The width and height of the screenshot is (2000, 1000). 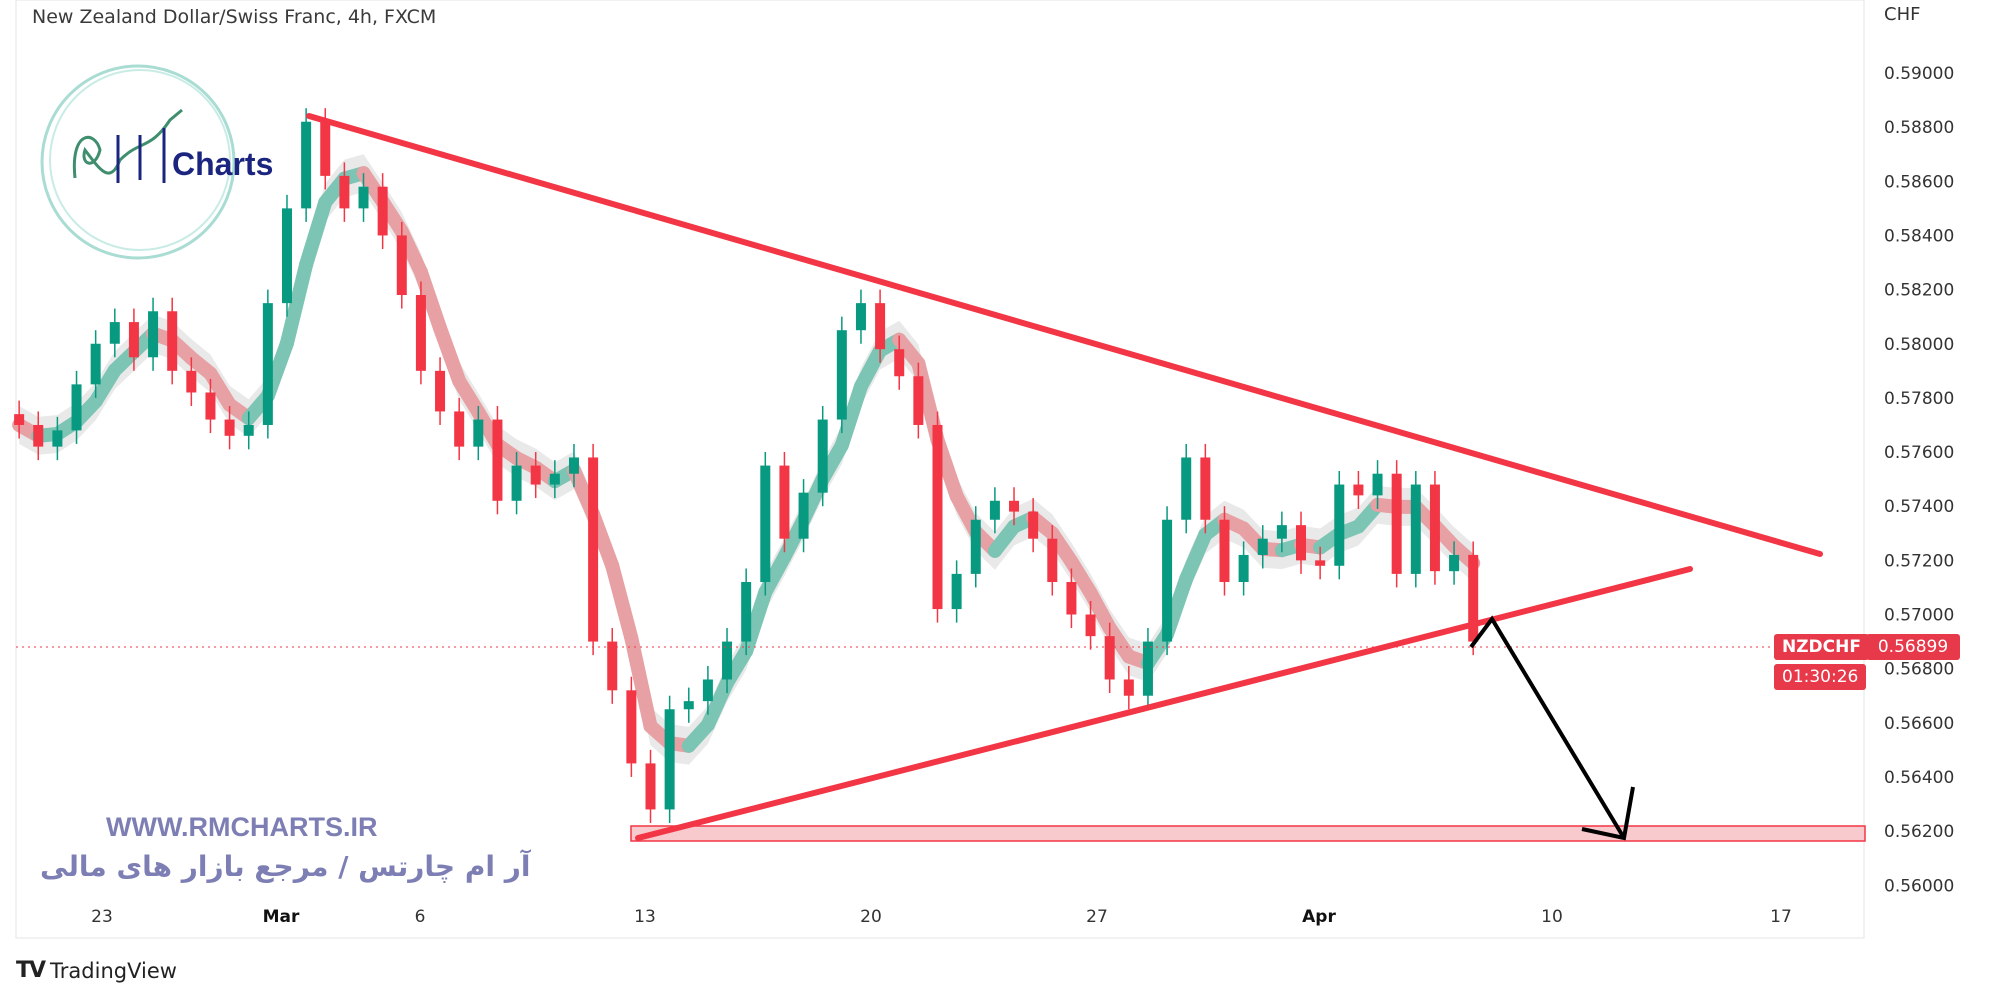 I want to click on watermark-url: WWW.RMCHARTS.IR, so click(x=242, y=827).